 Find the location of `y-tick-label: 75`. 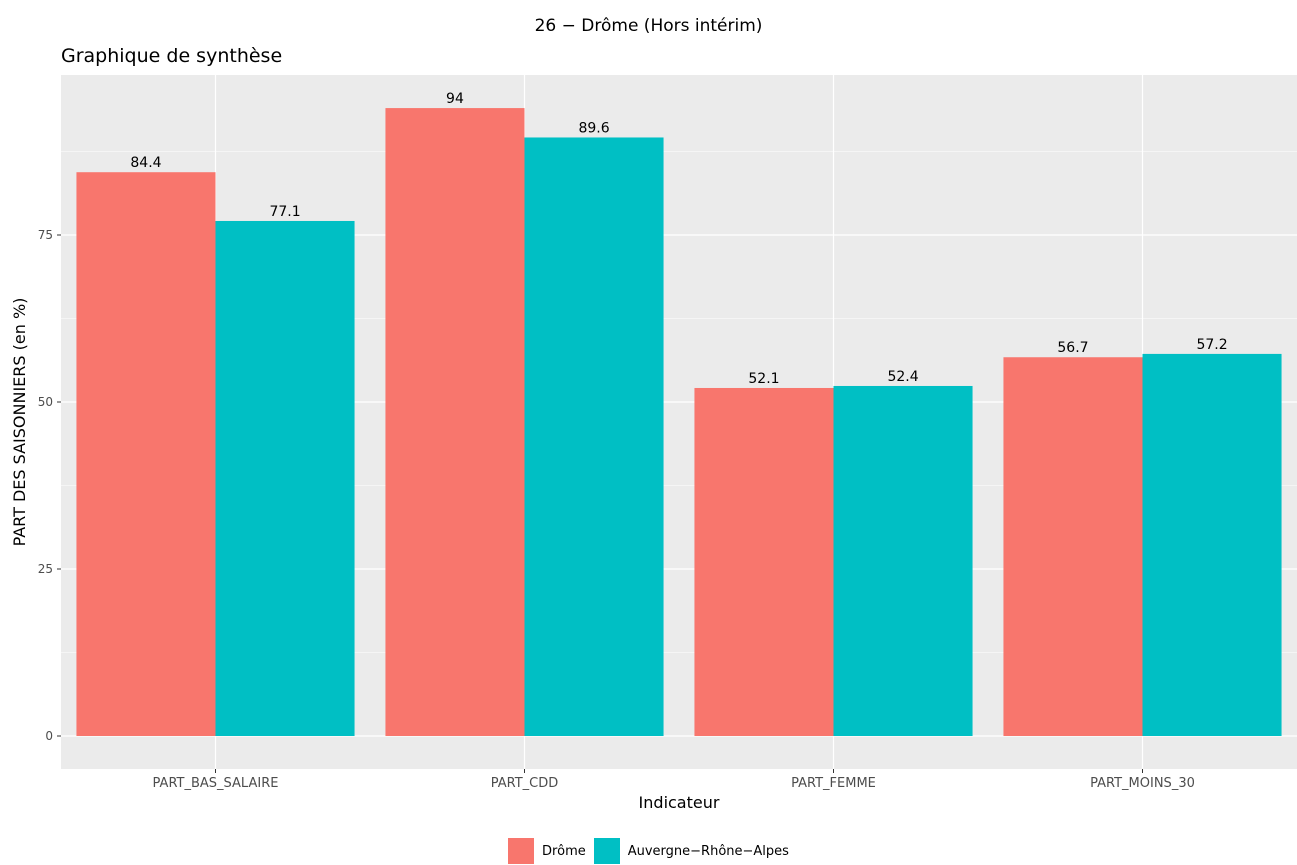

y-tick-label: 75 is located at coordinates (45, 235).